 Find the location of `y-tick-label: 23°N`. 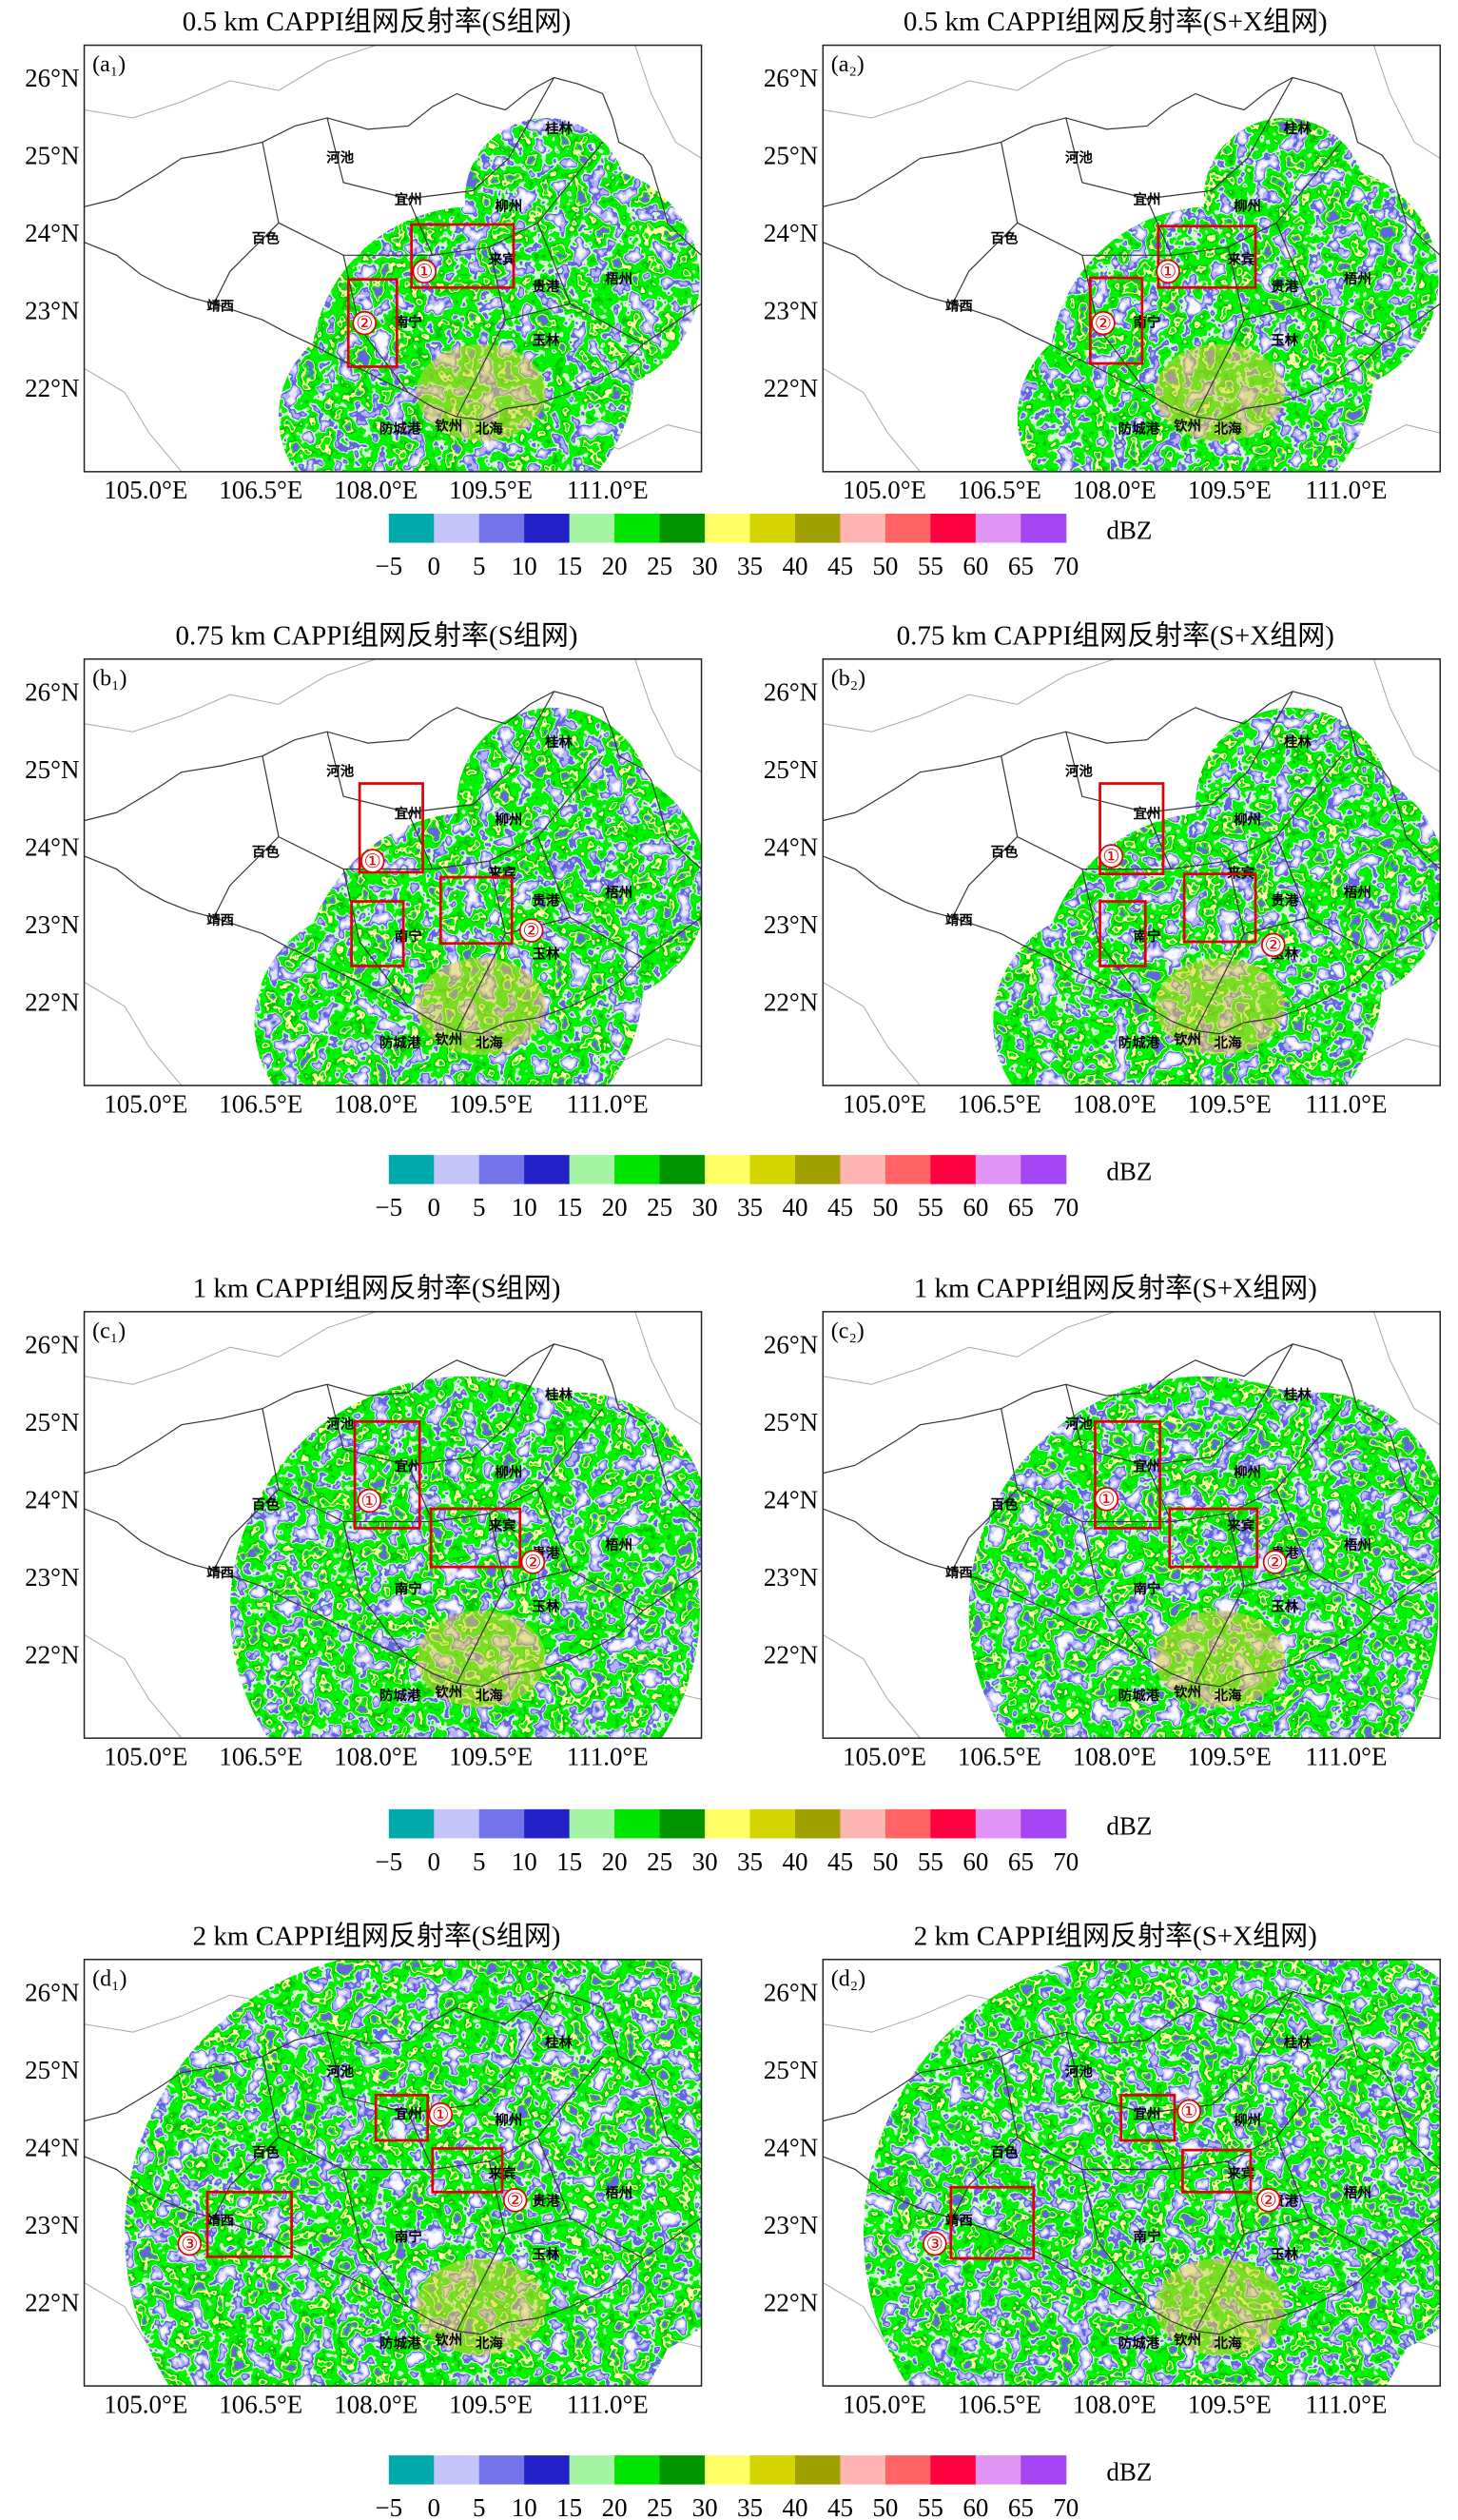

y-tick-label: 23°N is located at coordinates (52, 2225).